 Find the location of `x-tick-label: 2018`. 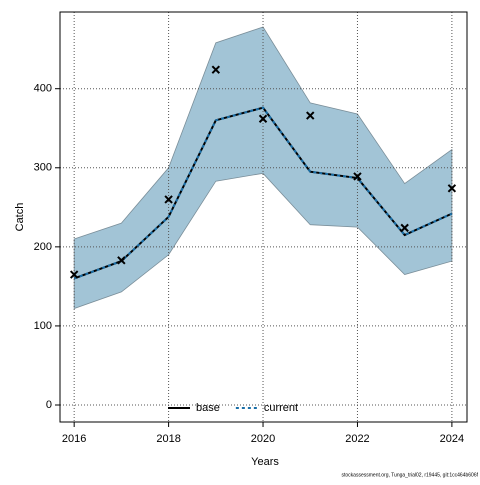

x-tick-label: 2018 is located at coordinates (168, 439).